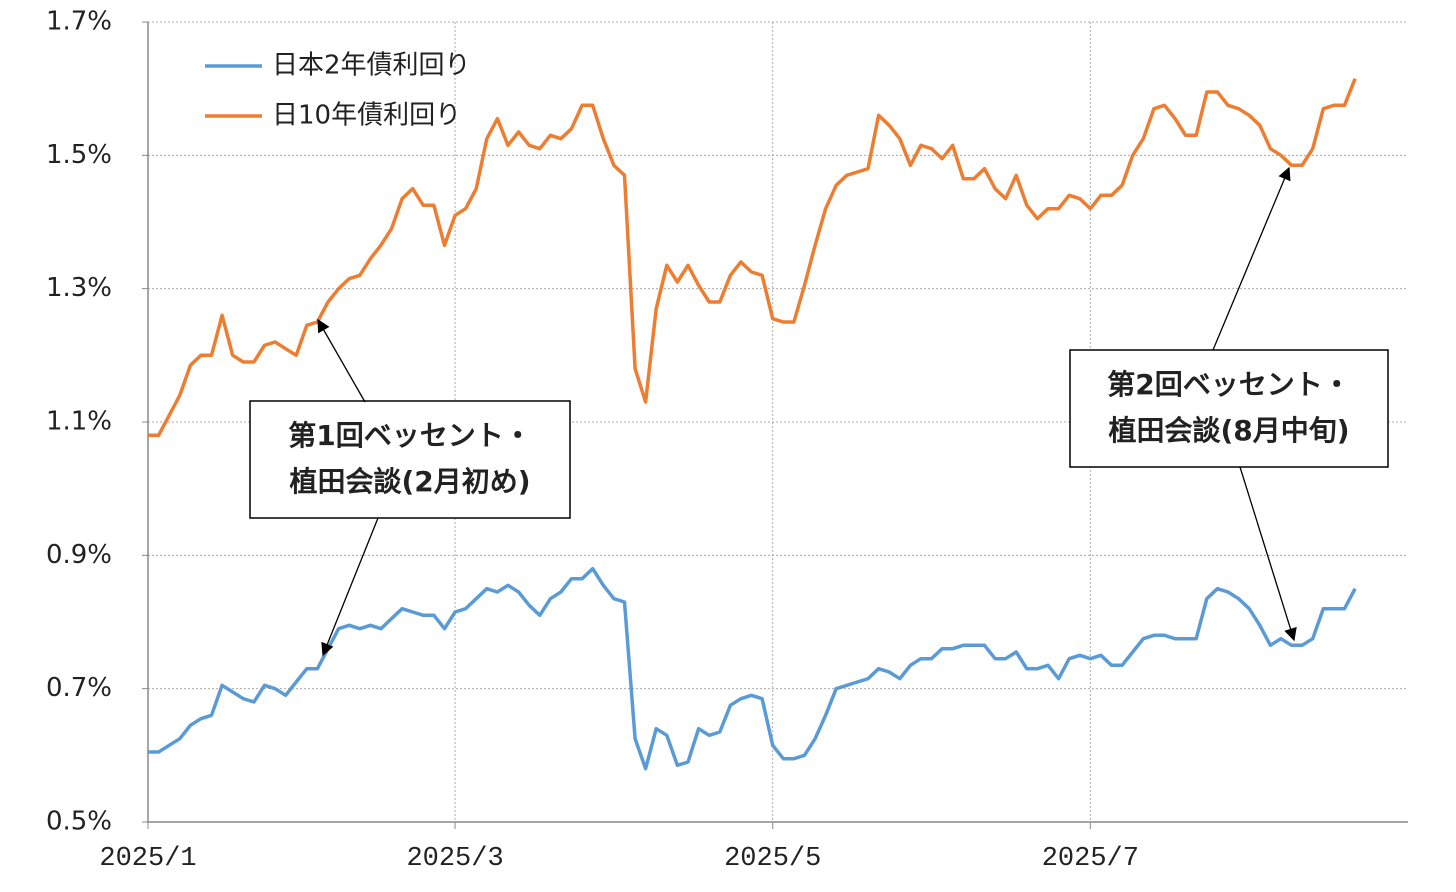 The width and height of the screenshot is (1456, 892). Describe the element at coordinates (79, 688) in the screenshot. I see `y-tick-label: 0.7%` at that location.